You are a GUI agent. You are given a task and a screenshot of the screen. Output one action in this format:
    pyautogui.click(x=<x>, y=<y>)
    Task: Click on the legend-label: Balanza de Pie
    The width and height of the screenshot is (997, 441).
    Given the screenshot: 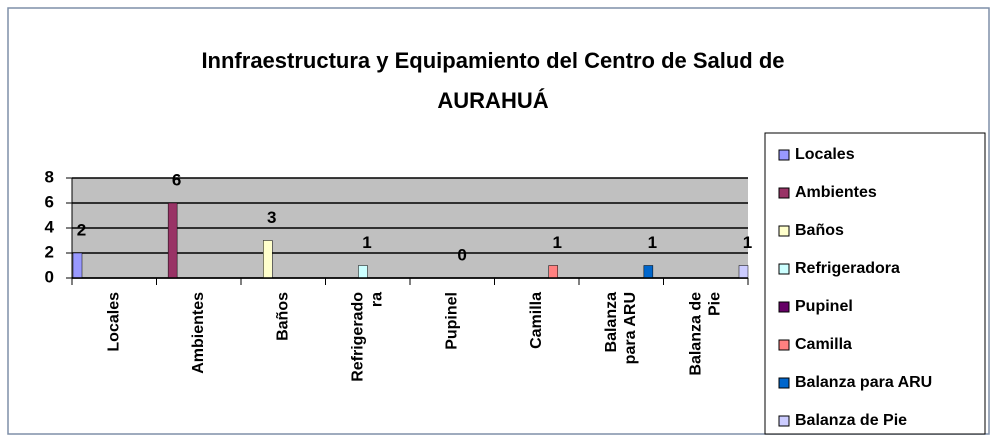 What is the action you would take?
    pyautogui.click(x=851, y=420)
    